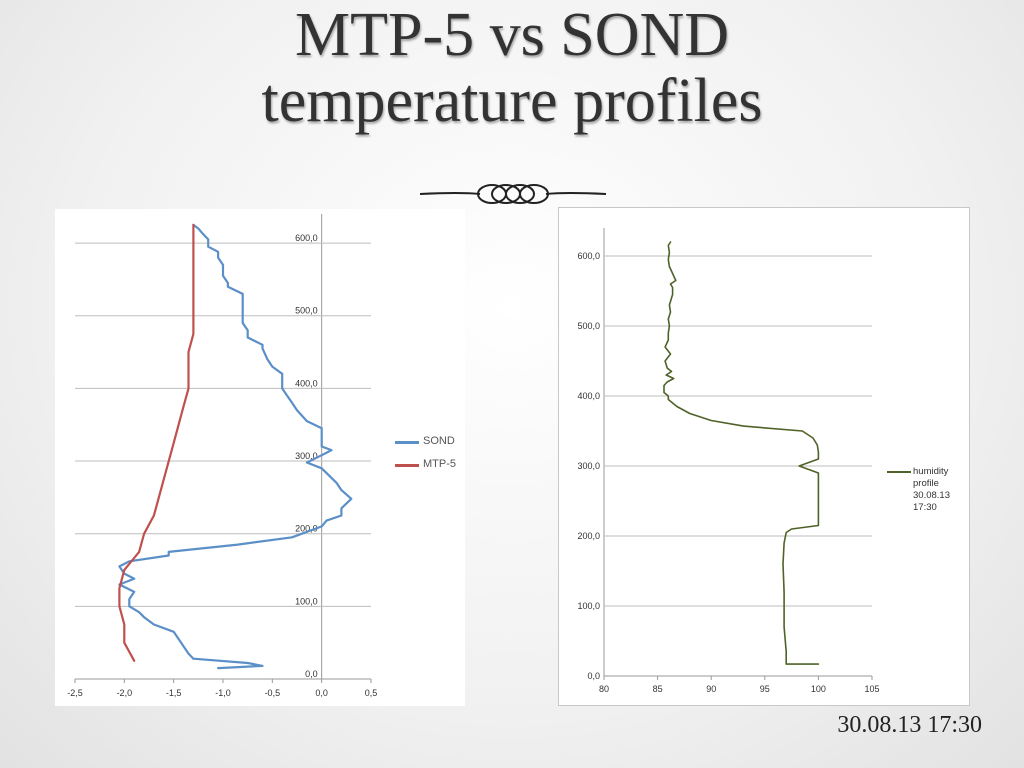 The height and width of the screenshot is (768, 1024). Describe the element at coordinates (931, 489) in the screenshot. I see `legend-label-humidity: humidity profile 30.08.13 17:30` at that location.